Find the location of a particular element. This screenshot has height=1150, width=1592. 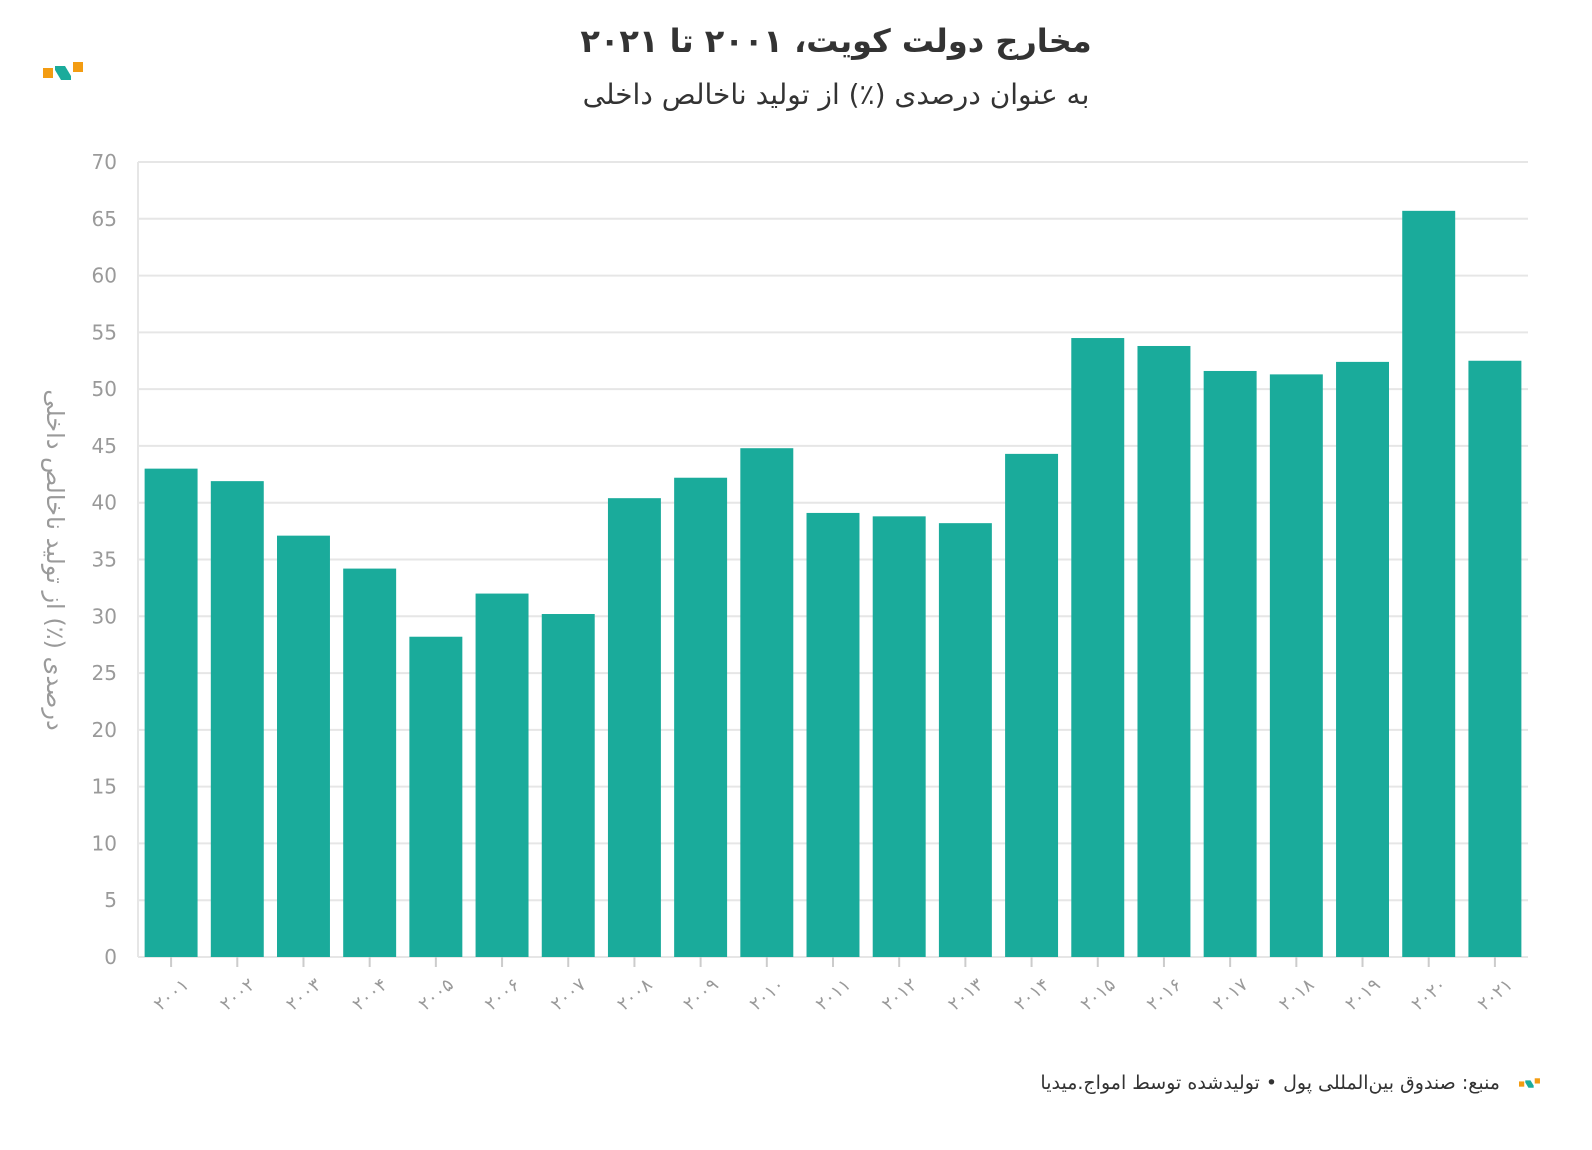

y-tick-label: 60 is located at coordinates (104, 276).